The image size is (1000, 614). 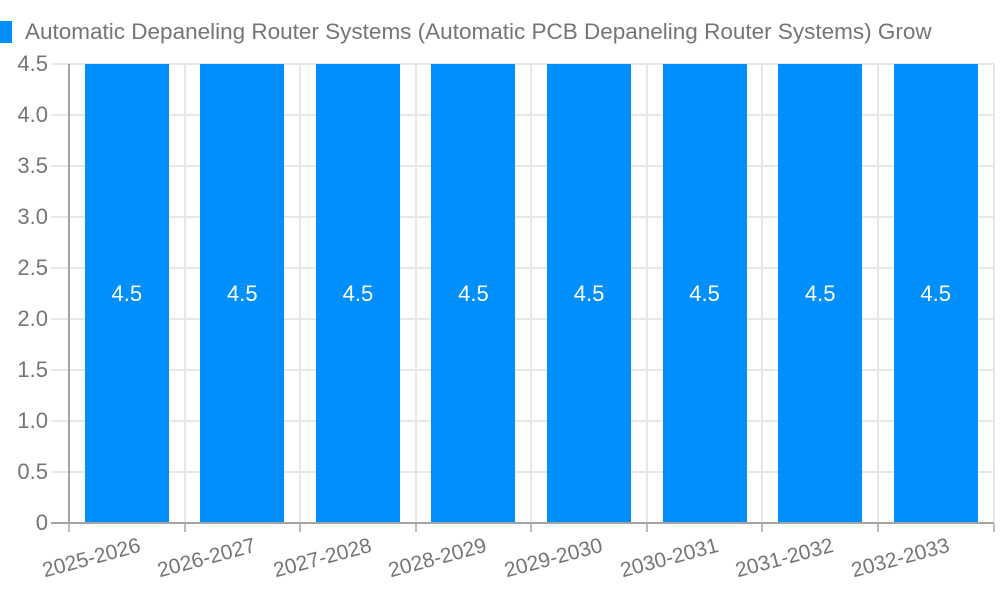 What do you see at coordinates (41, 522) in the screenshot?
I see `y-axis-tick-label: 0` at bounding box center [41, 522].